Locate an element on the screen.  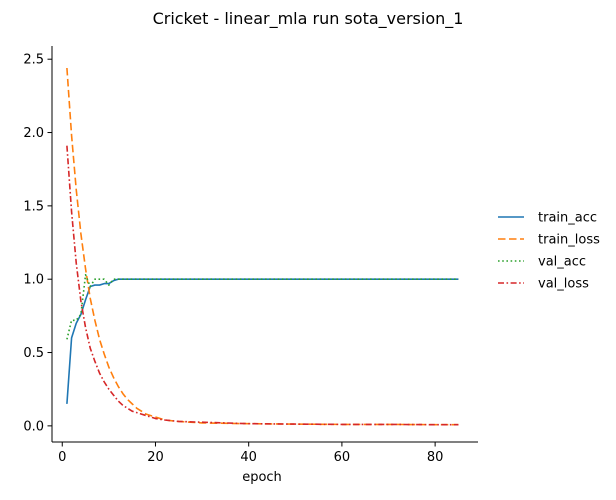
x-tick-label: 20 is located at coordinates (155, 457).